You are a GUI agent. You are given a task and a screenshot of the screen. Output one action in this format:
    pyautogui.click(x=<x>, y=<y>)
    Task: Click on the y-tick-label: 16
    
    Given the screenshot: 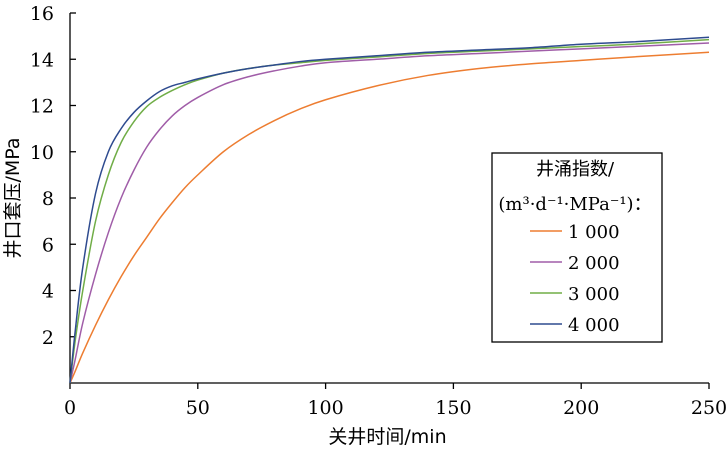 What is the action you would take?
    pyautogui.click(x=42, y=14)
    